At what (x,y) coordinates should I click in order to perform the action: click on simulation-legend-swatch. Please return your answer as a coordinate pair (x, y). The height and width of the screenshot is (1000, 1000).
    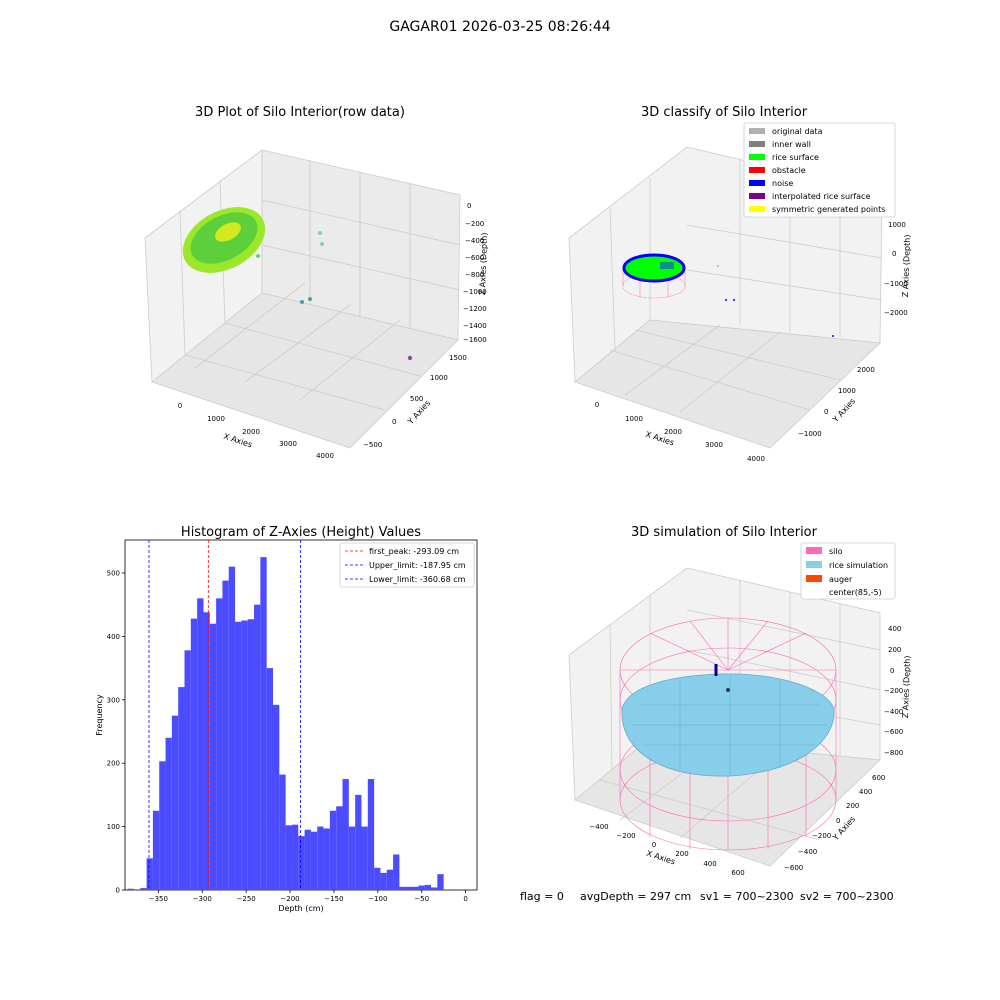
    Looking at the image, I should click on (814, 564).